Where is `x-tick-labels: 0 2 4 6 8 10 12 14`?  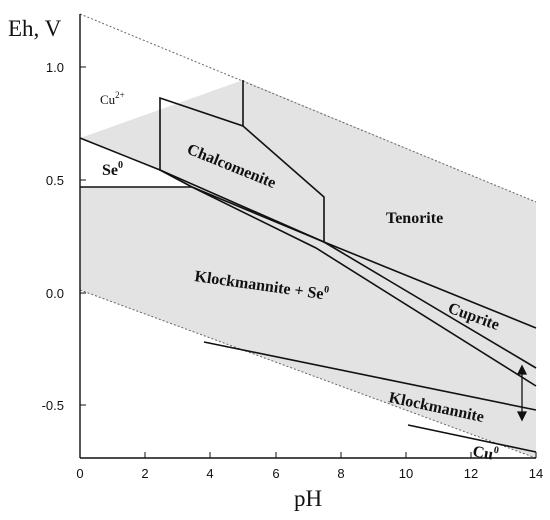 x-tick-labels: 0 2 4 6 8 10 12 14 is located at coordinates (309, 473).